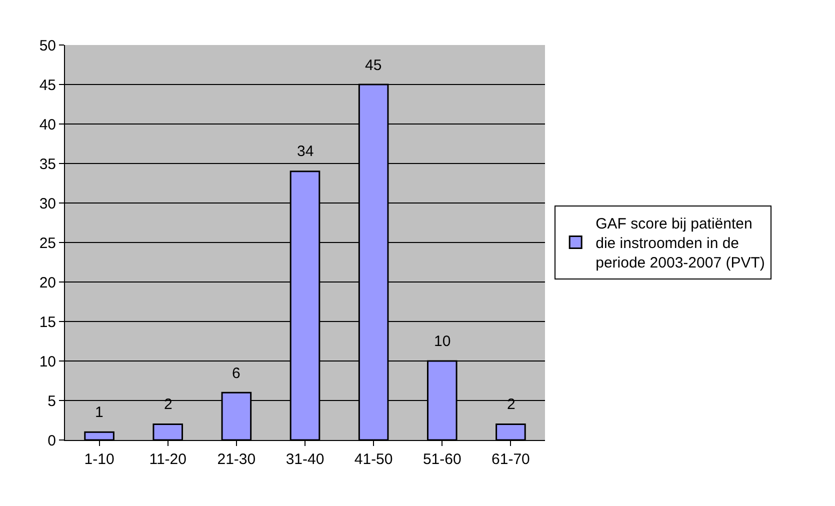  What do you see at coordinates (47, 203) in the screenshot?
I see `y-tick-label: 30` at bounding box center [47, 203].